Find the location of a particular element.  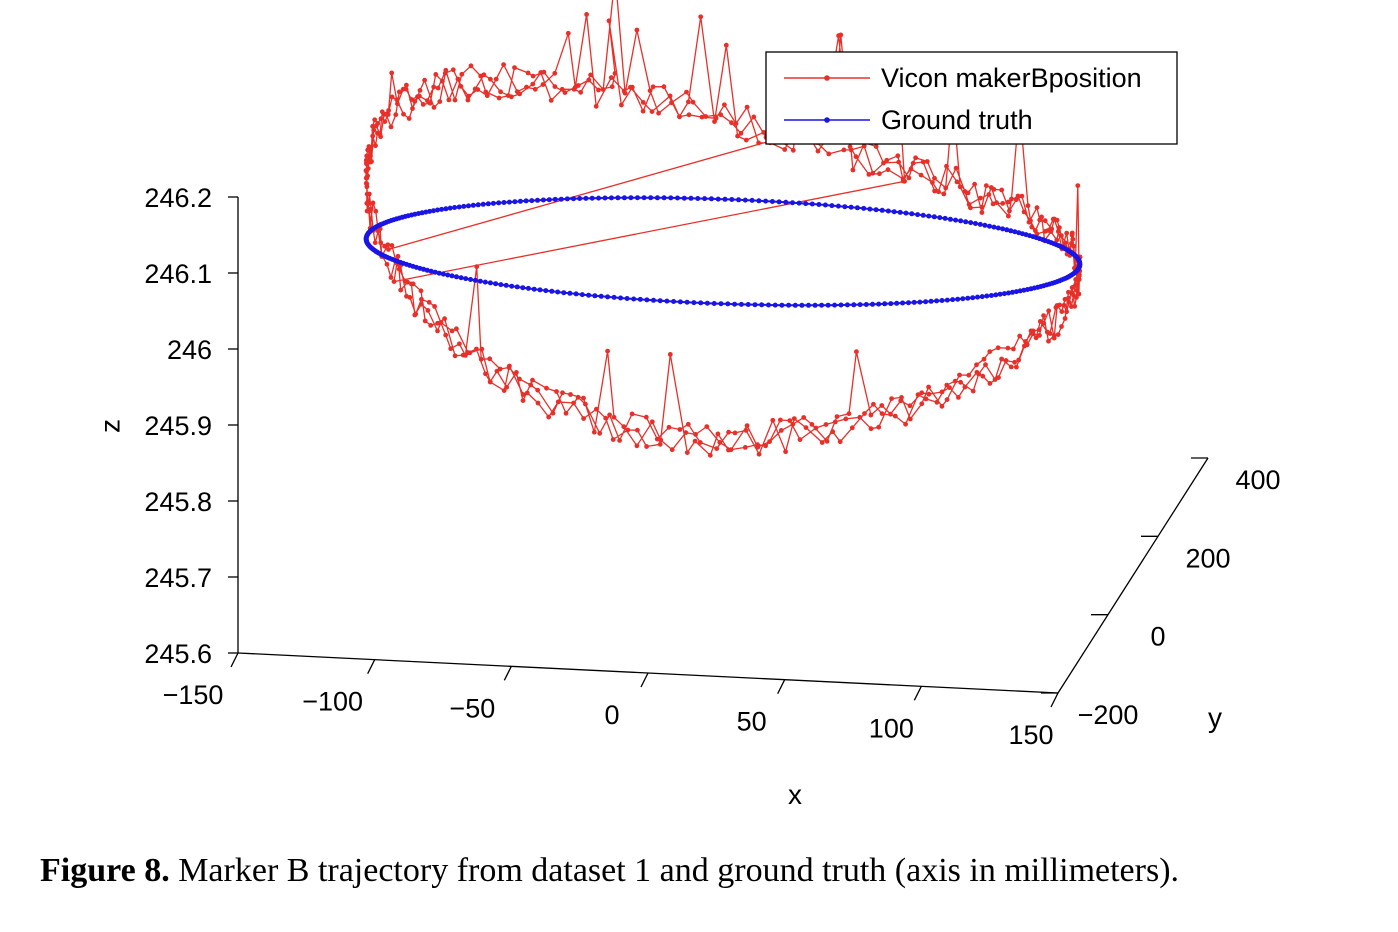

z-tick-label: 245.9 is located at coordinates (178, 426).